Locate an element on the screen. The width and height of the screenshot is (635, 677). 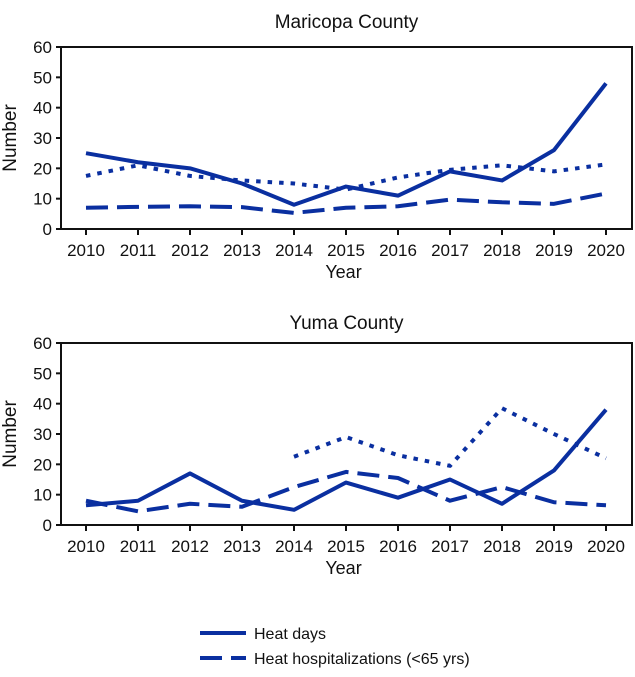
chart-title: Yuma County is located at coordinates (346, 323).